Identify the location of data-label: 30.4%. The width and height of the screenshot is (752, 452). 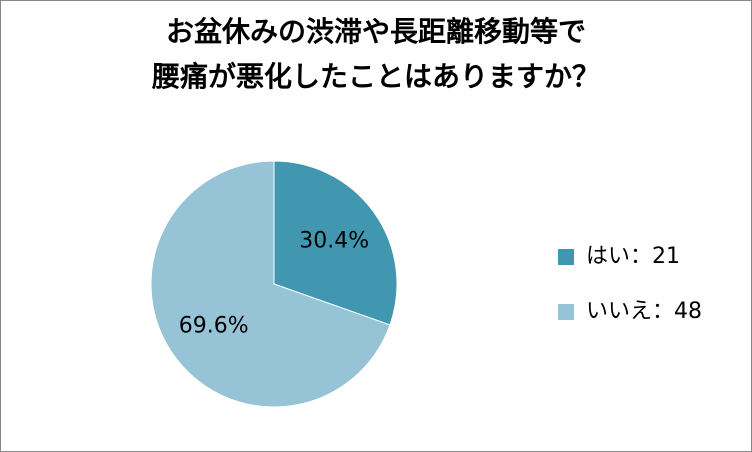
(334, 240).